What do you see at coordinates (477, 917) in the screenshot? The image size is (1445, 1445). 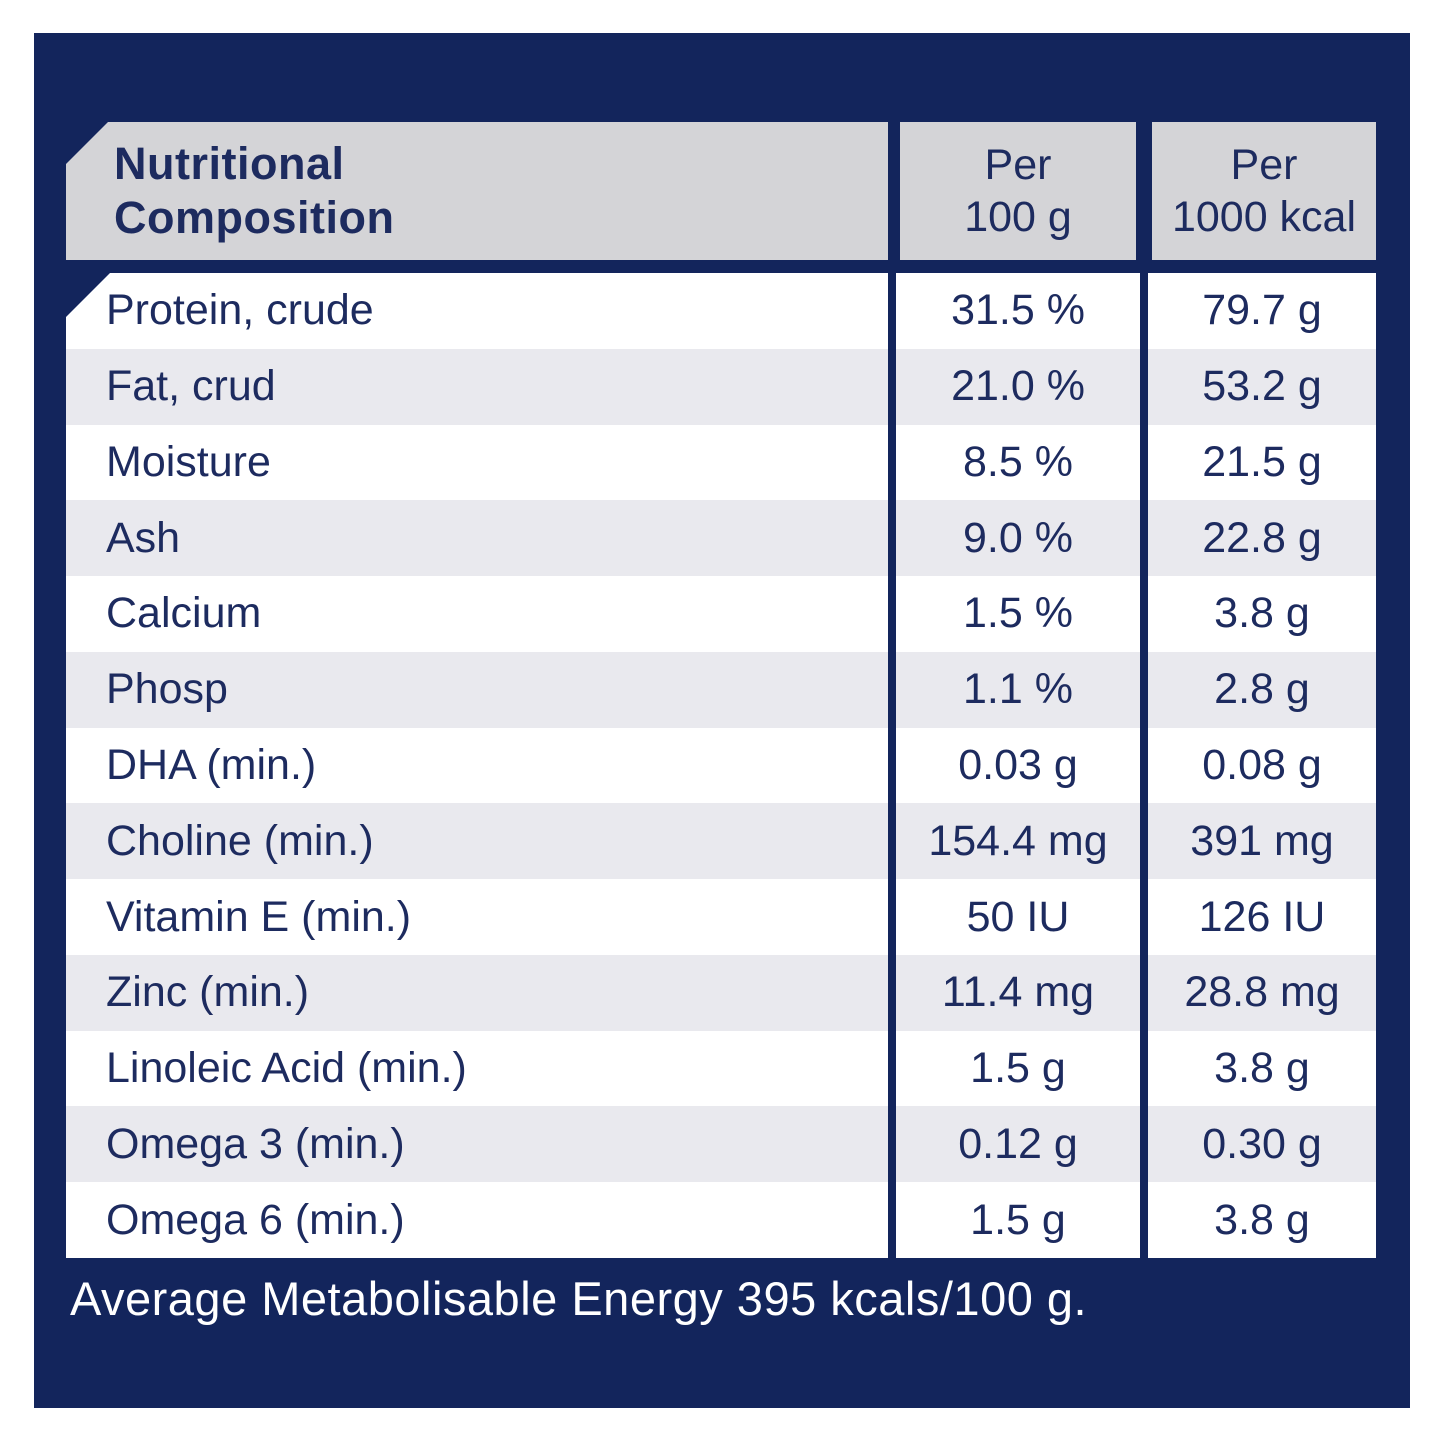 I see `row-label: Vitamin E (min.)` at bounding box center [477, 917].